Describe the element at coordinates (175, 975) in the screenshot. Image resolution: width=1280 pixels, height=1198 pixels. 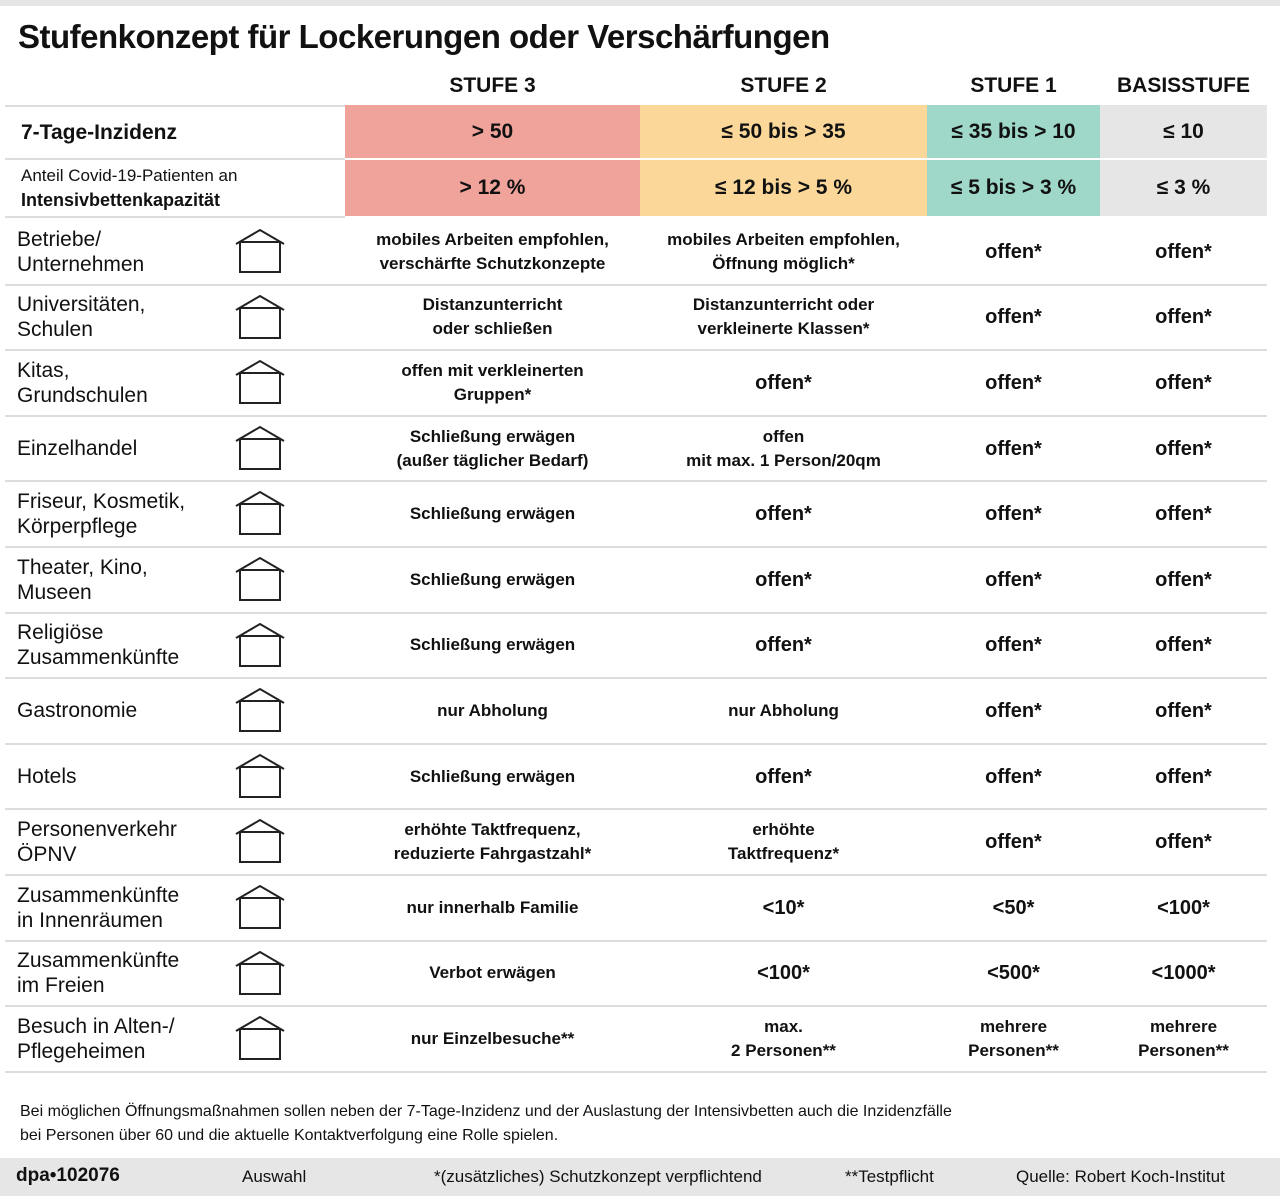
I see `row-label: Zusammenkünfte im Freien` at that location.